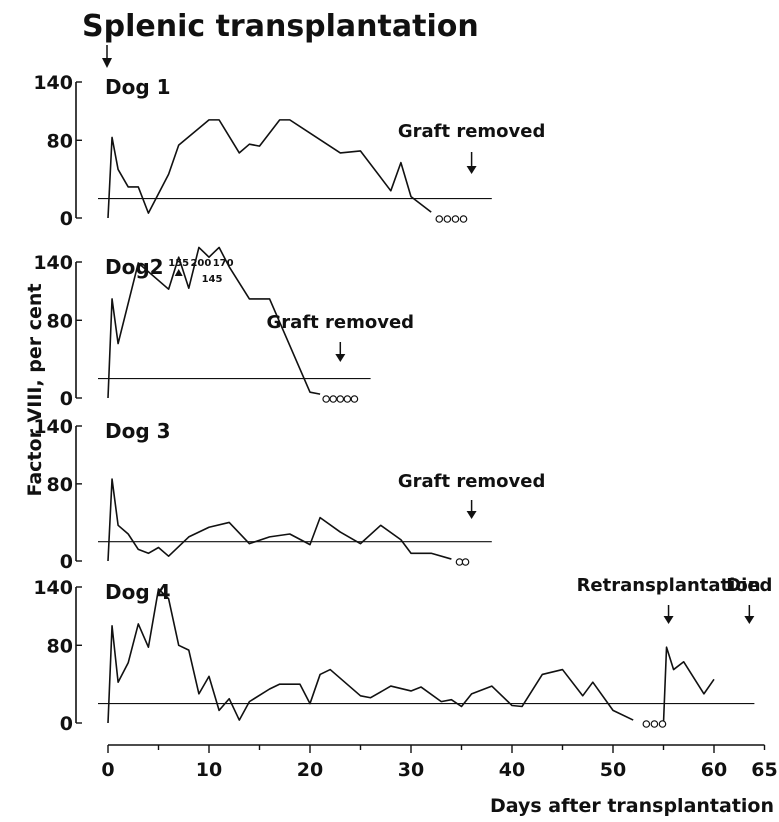 This screenshot has height=822, width=779. What do you see at coordinates (223, 263) in the screenshot?
I see `peak-value-label: 170` at bounding box center [223, 263].